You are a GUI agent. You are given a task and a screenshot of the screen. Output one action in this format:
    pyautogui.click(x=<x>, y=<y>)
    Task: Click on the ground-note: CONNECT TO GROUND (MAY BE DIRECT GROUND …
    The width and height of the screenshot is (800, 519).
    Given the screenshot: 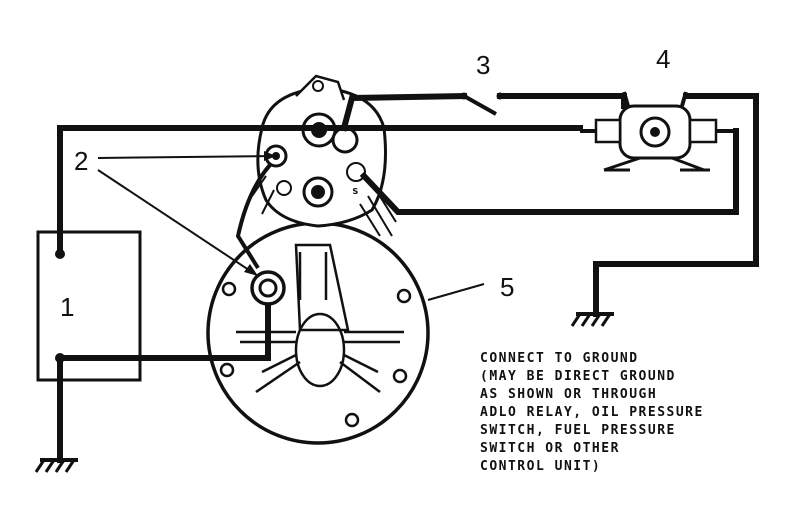 What is the action you would take?
    pyautogui.click(x=592, y=412)
    